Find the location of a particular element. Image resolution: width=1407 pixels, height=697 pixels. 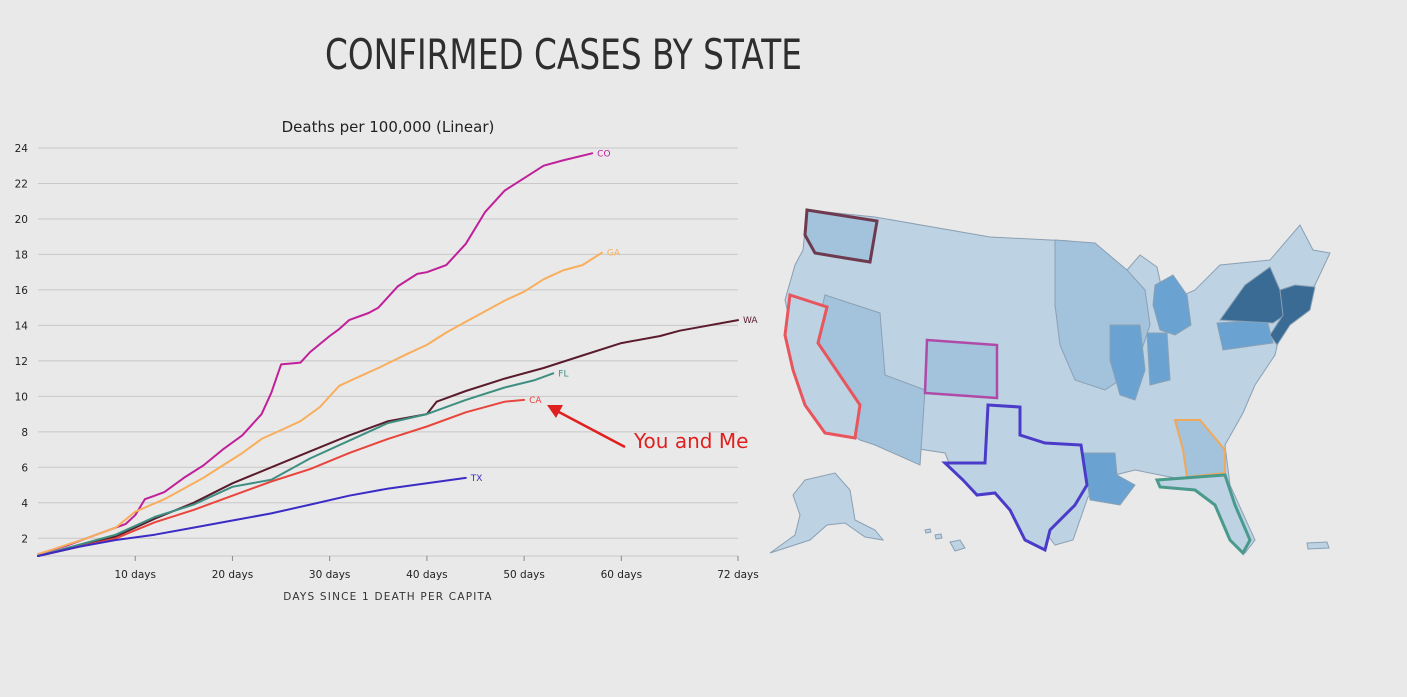

series-line-fl is located at coordinates (296, 464).